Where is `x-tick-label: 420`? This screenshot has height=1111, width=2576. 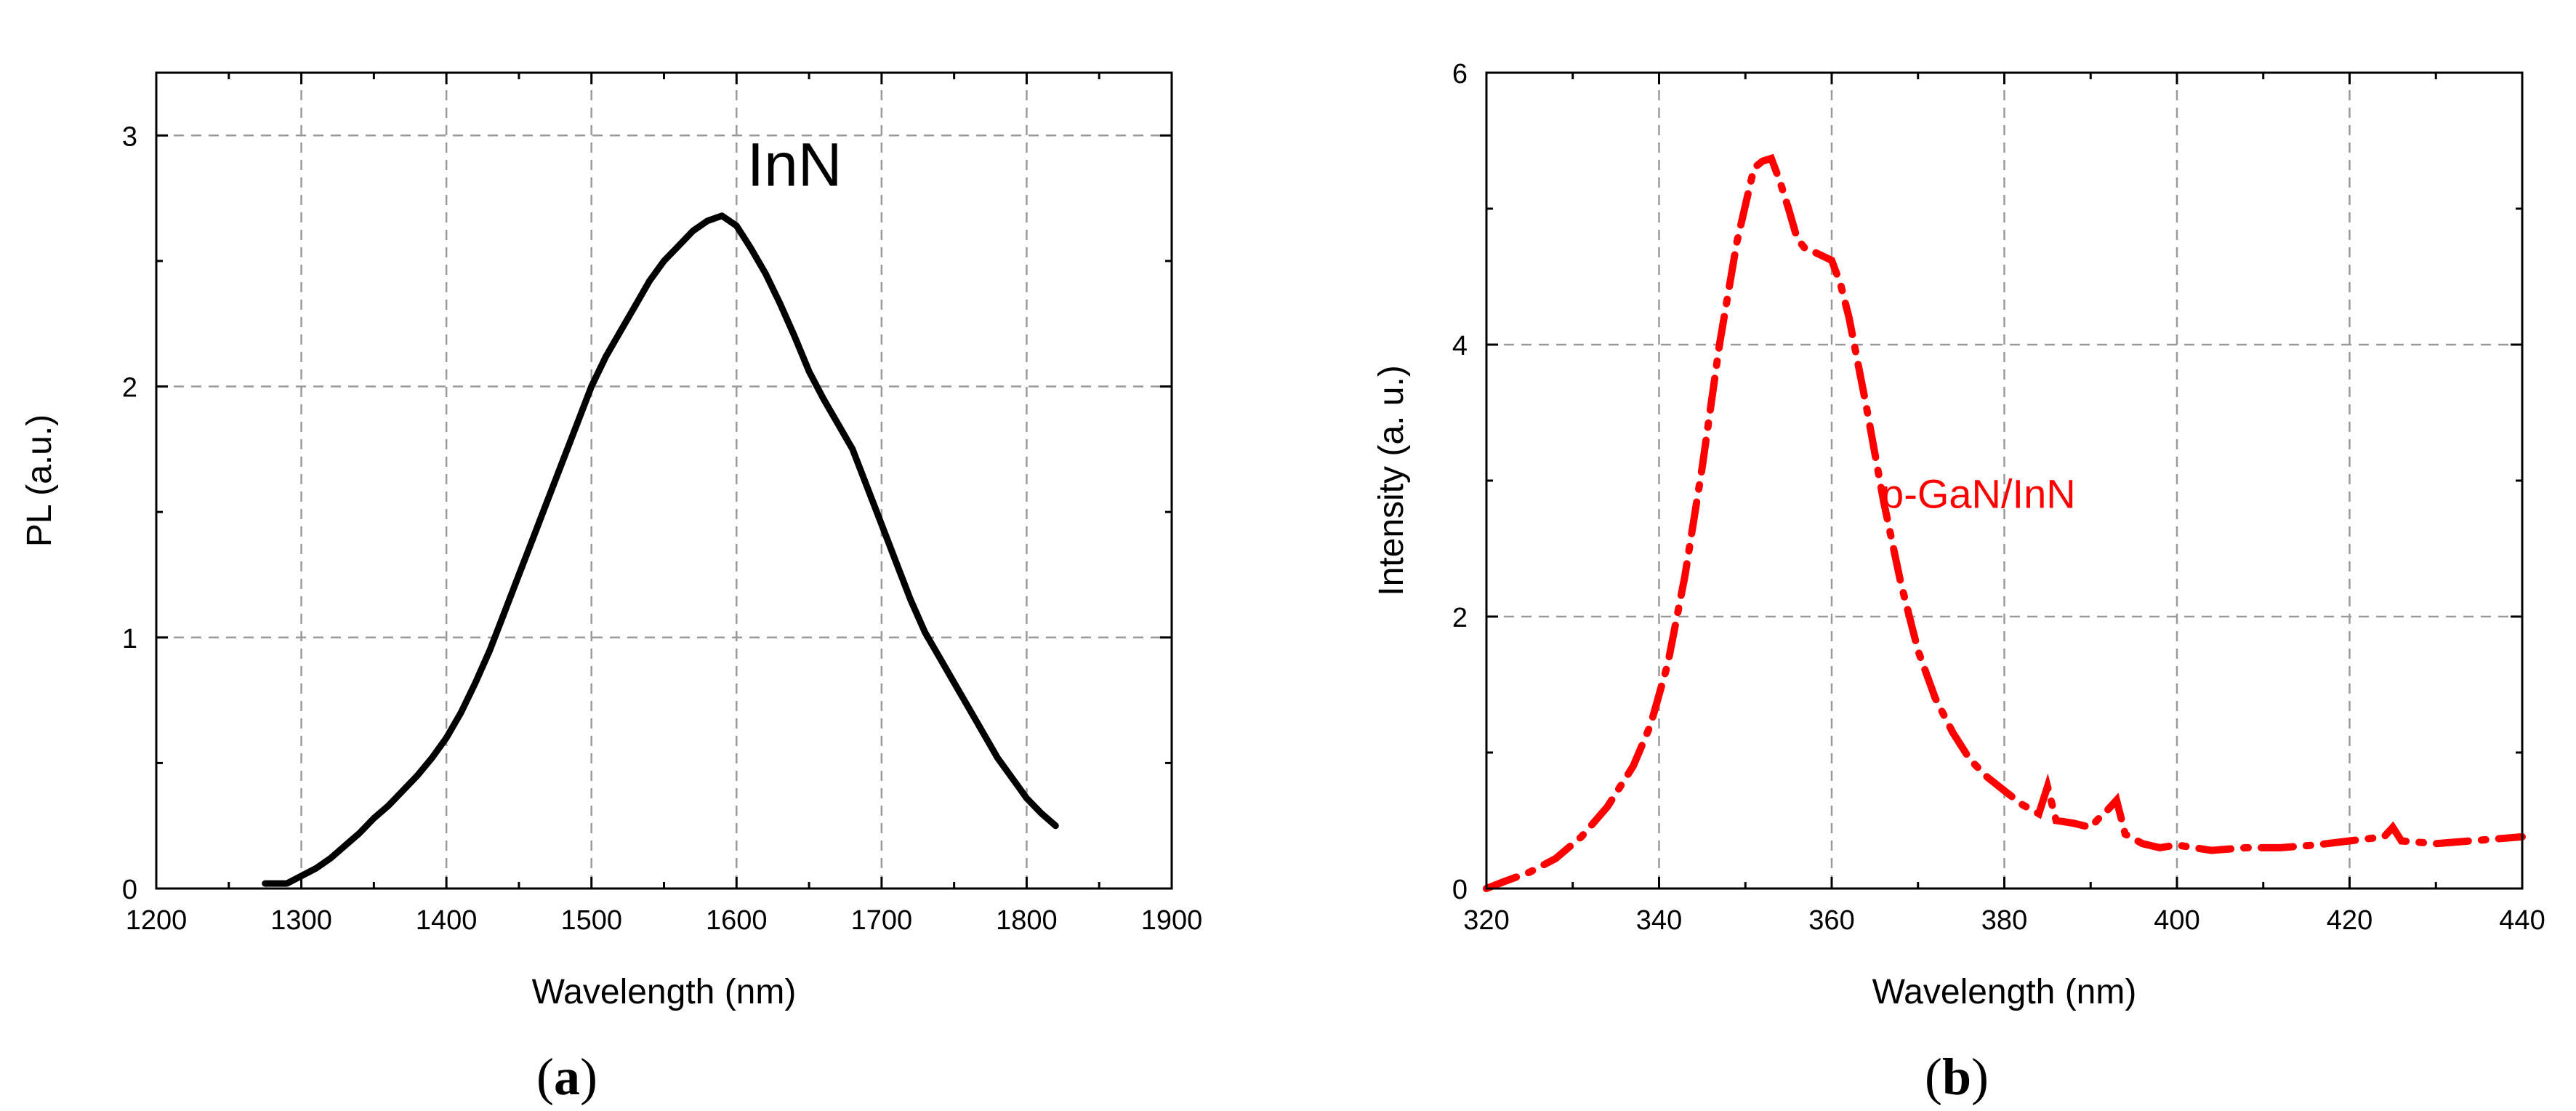 x-tick-label: 420 is located at coordinates (2349, 920).